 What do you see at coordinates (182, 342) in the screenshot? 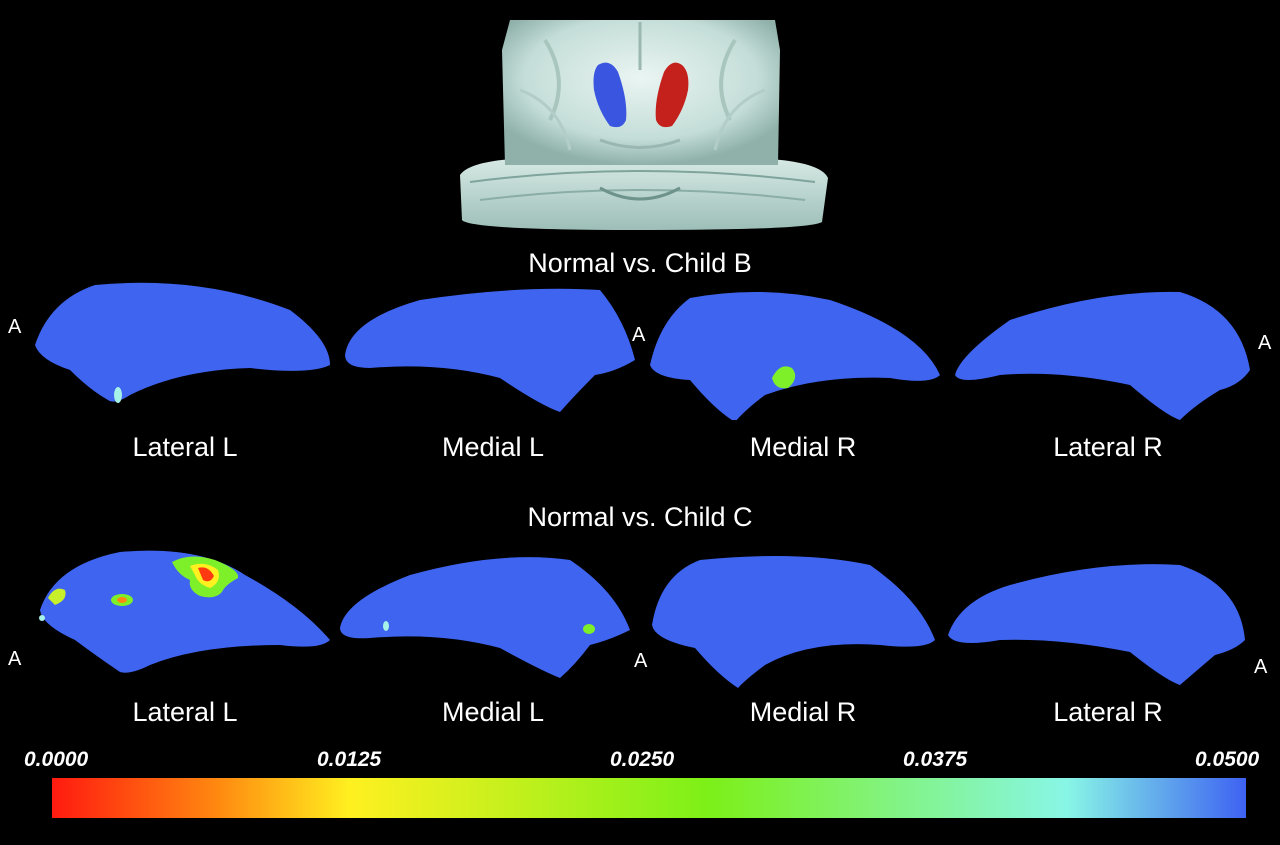
I see `surface-lateral-l-child-b` at bounding box center [182, 342].